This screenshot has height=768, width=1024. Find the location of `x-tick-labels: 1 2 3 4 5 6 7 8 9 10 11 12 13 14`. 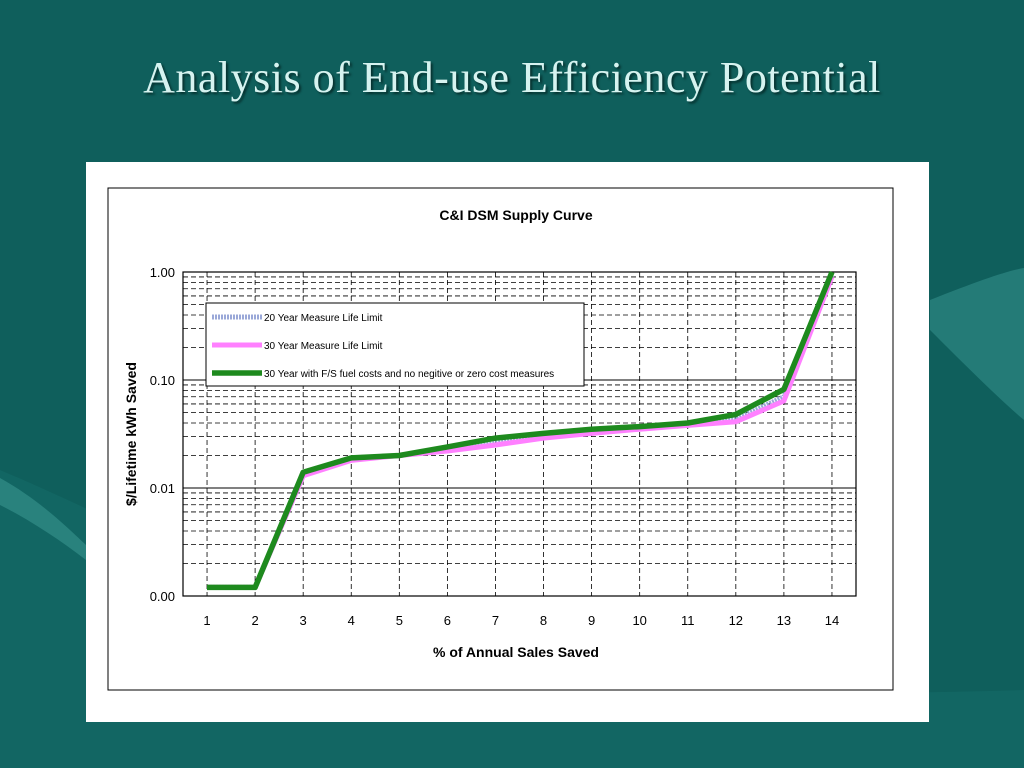

x-tick-labels: 1 2 3 4 5 6 7 8 9 10 11 12 13 14 is located at coordinates (521, 620).